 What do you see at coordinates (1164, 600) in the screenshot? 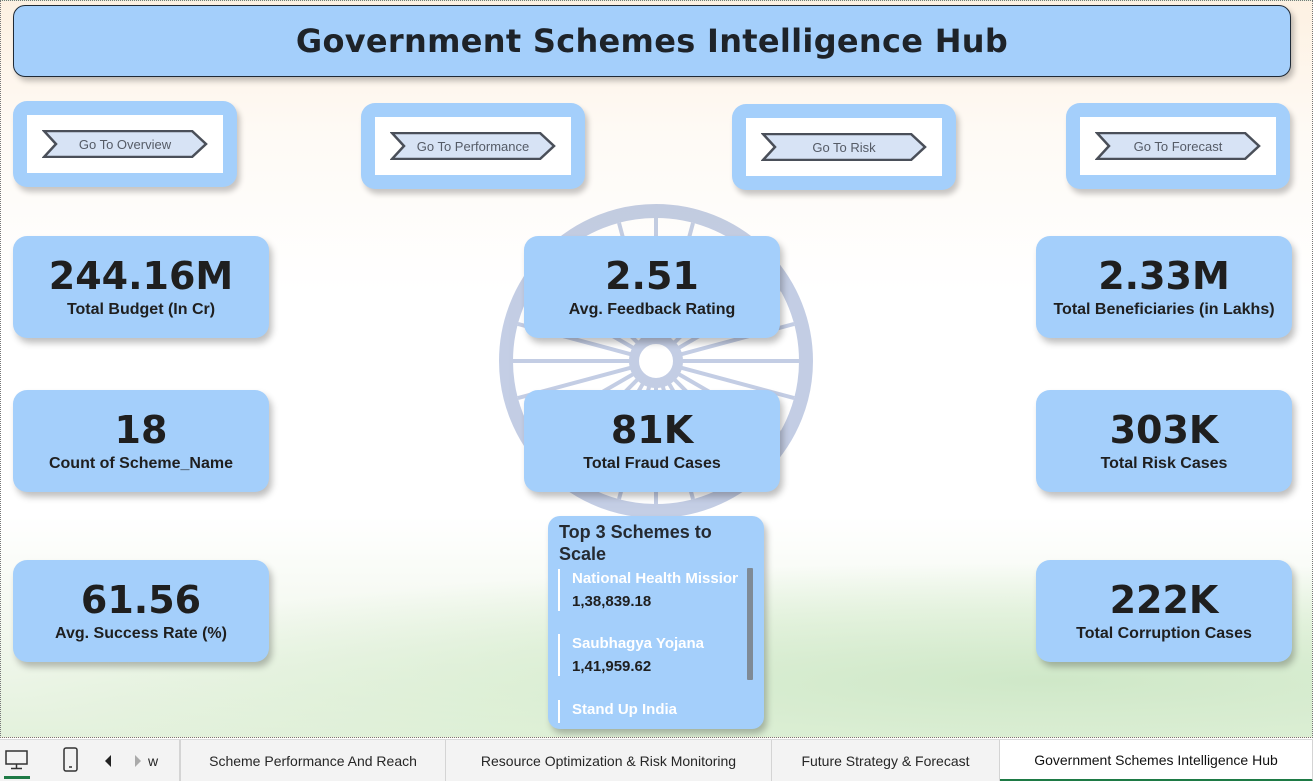
I see `kpi-value: 222K` at bounding box center [1164, 600].